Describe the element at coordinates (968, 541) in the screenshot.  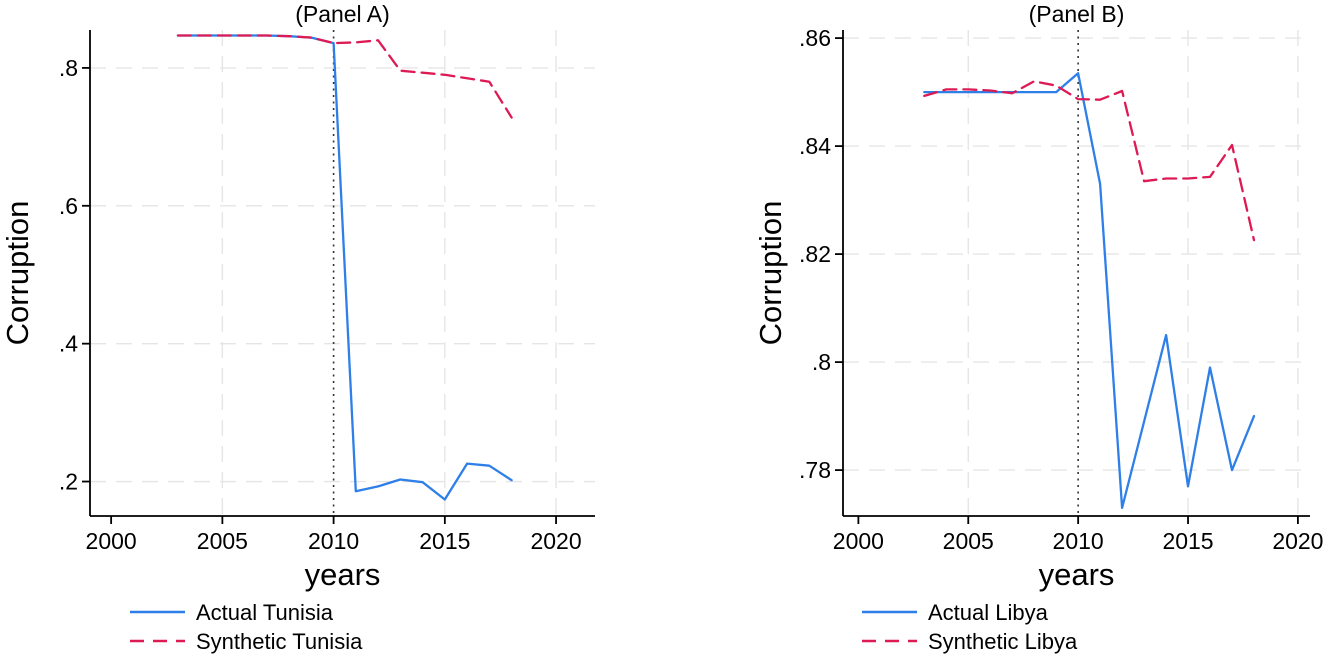
I see `panel-b-x-tick-label-2005: 2005` at that location.